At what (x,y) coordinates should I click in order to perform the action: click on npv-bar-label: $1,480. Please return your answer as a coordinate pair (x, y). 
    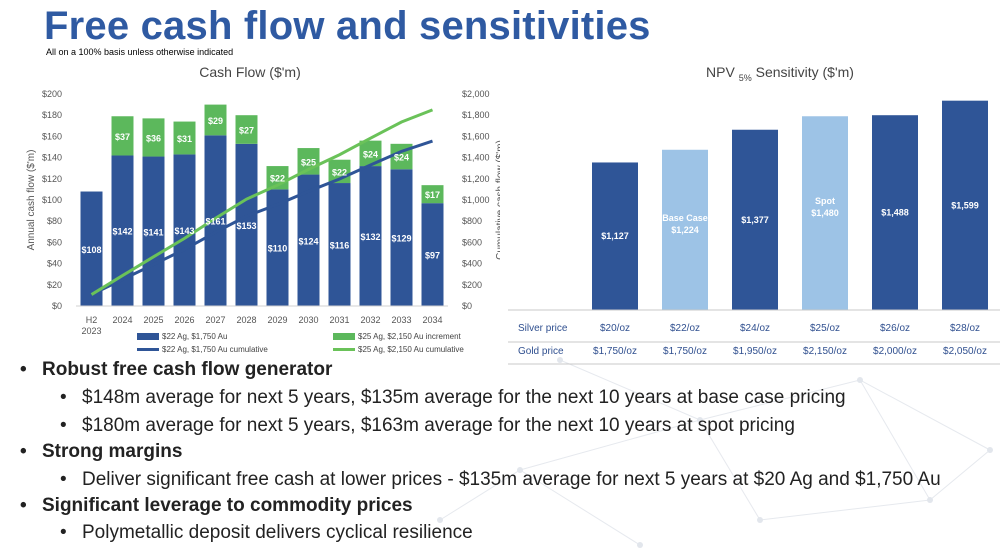
    Looking at the image, I should click on (825, 213).